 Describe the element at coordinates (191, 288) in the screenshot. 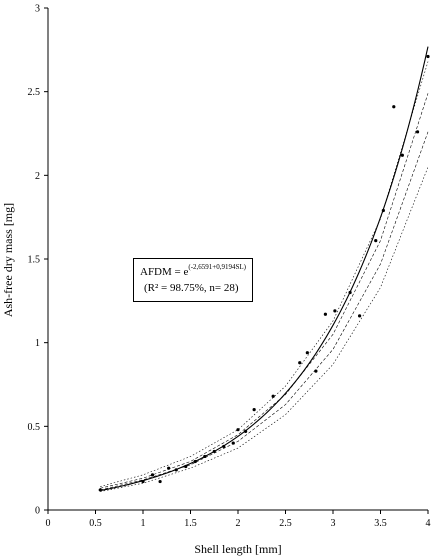

I see `equation-stats: (R² = 98.75%, n= 28)` at that location.